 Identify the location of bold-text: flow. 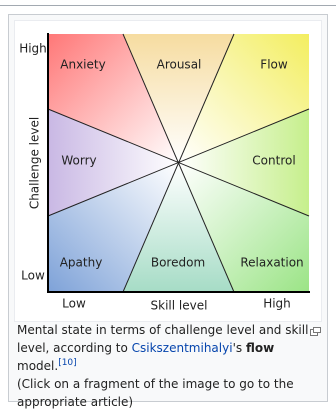
(260, 348).